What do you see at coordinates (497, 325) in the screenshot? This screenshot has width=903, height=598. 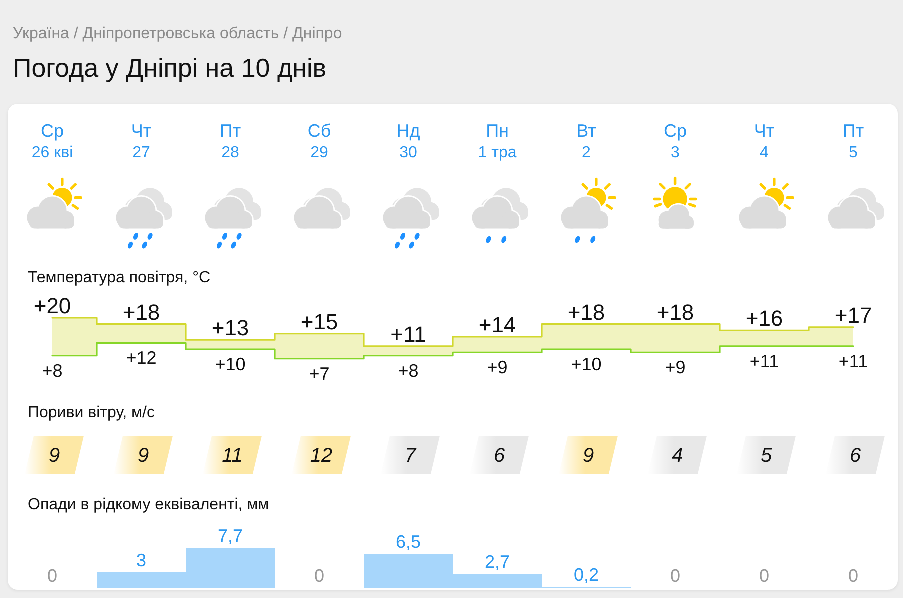 I see `data-label: +14` at bounding box center [497, 325].